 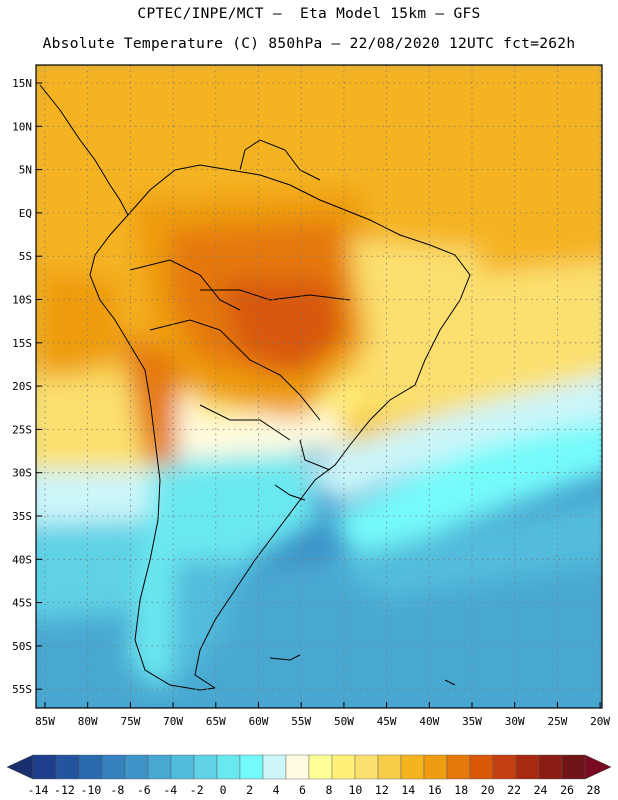 I want to click on colorbar-label: 18, so click(x=461, y=790).